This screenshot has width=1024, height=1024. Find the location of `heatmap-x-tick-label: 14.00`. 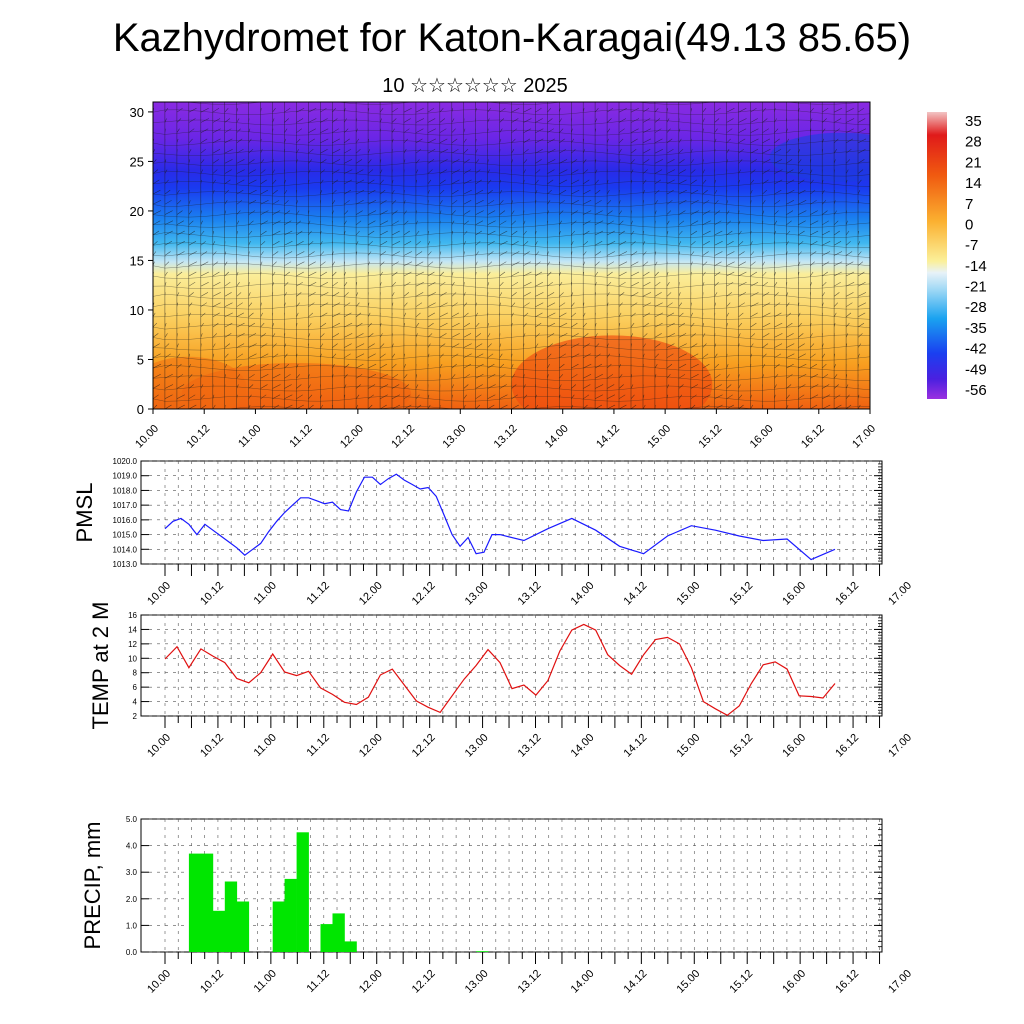

heatmap-x-tick-label: 14.00 is located at coordinates (557, 437).